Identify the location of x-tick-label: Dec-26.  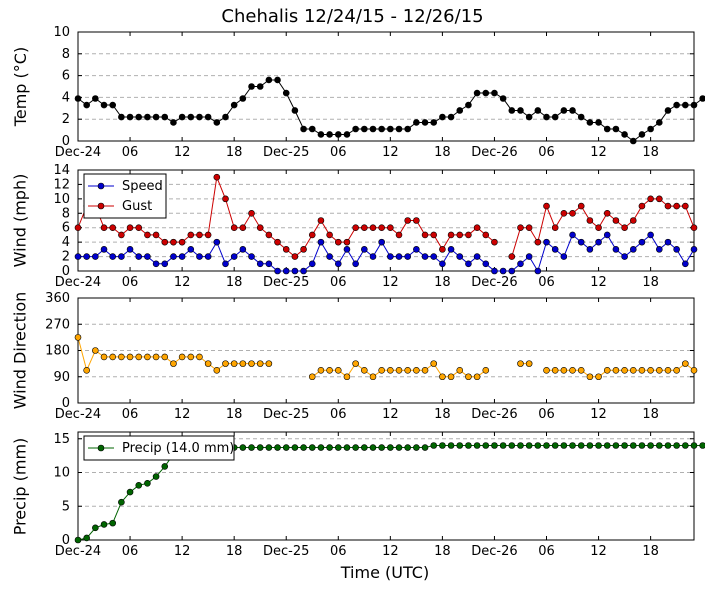
(494, 152).